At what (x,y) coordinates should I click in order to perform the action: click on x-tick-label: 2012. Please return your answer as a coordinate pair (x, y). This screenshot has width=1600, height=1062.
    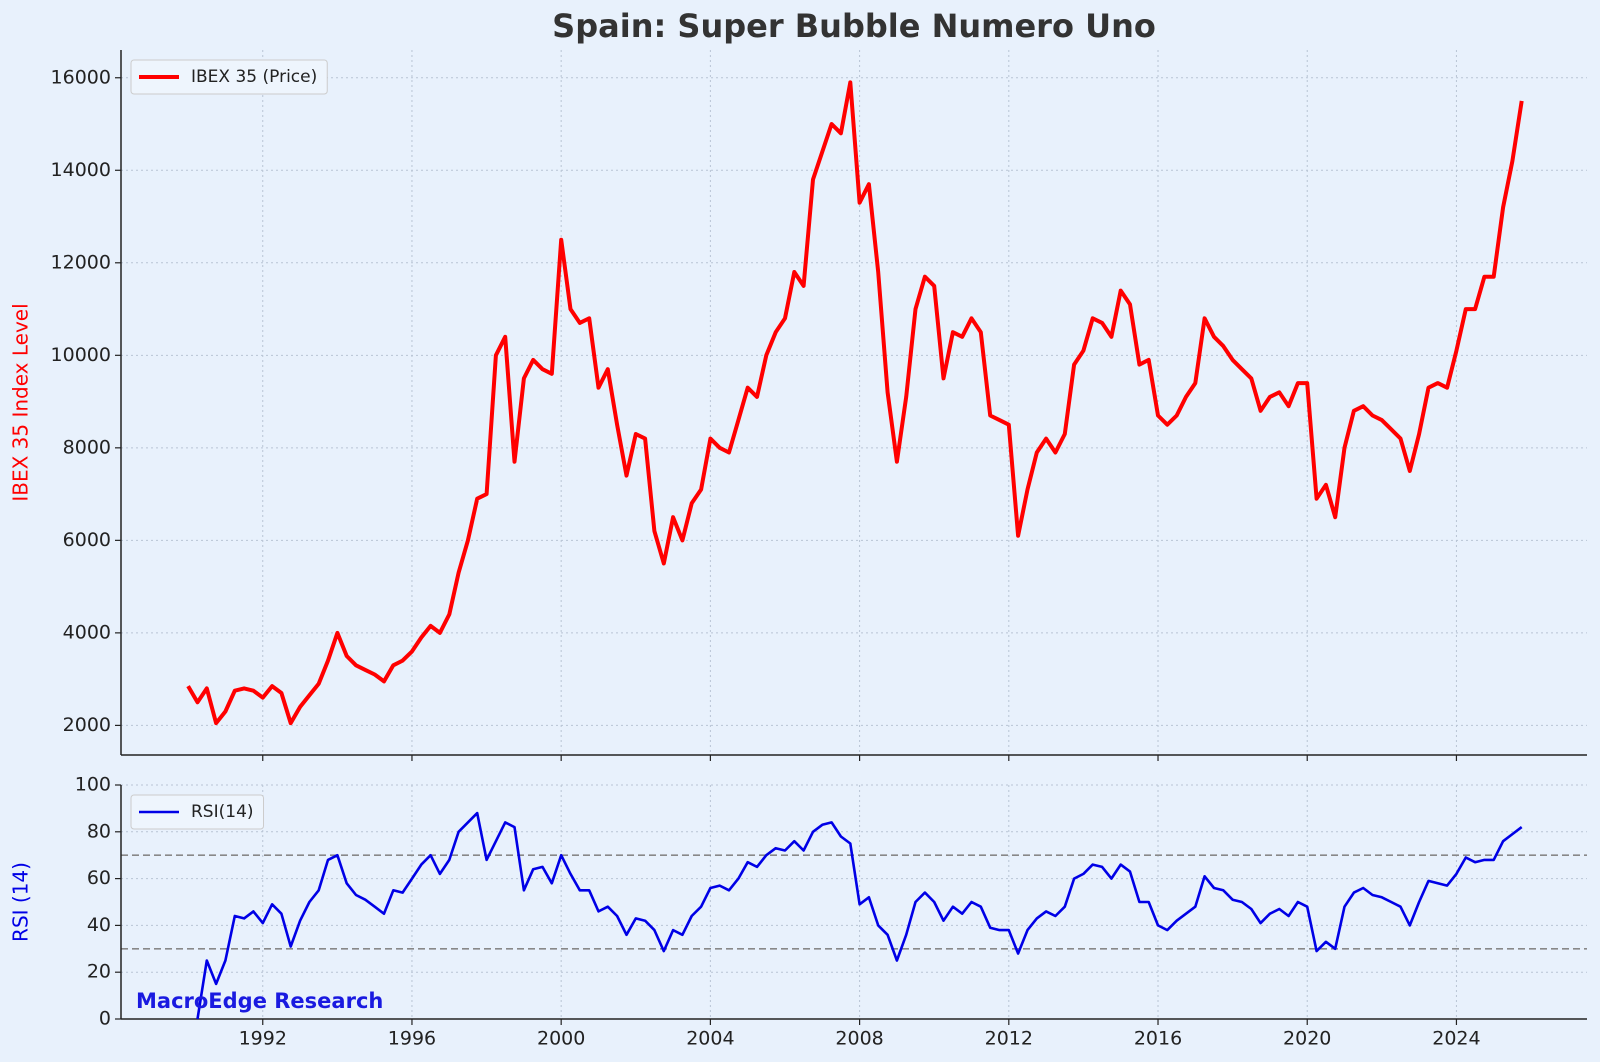
    Looking at the image, I should click on (1009, 1039).